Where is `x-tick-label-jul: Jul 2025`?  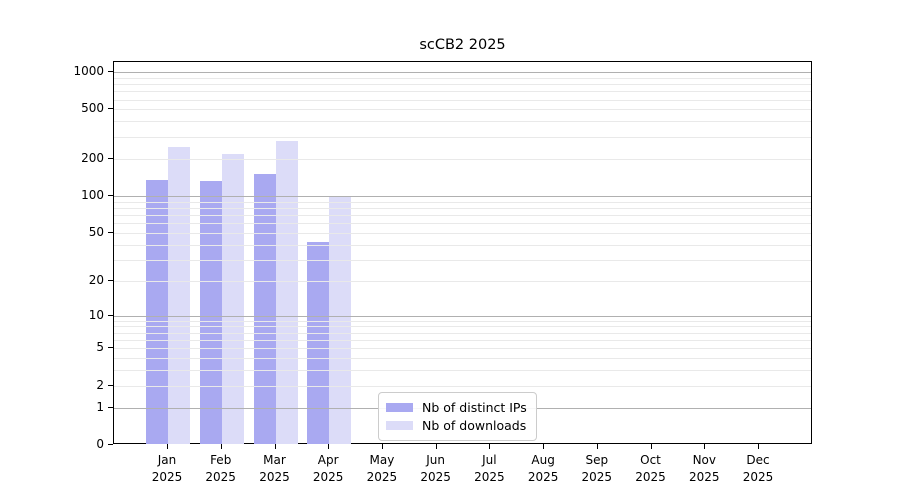 x-tick-label-jul: Jul 2025 is located at coordinates (489, 468).